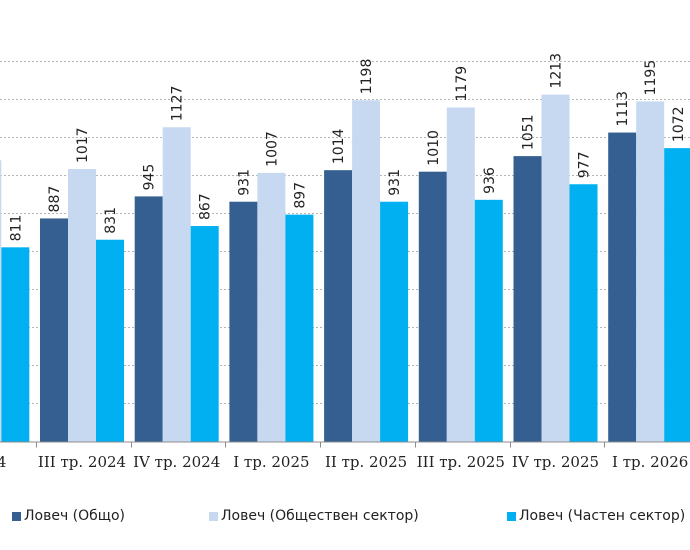 Image resolution: width=690 pixels, height=550 pixels. I want to click on data-label: 831, so click(111, 220).